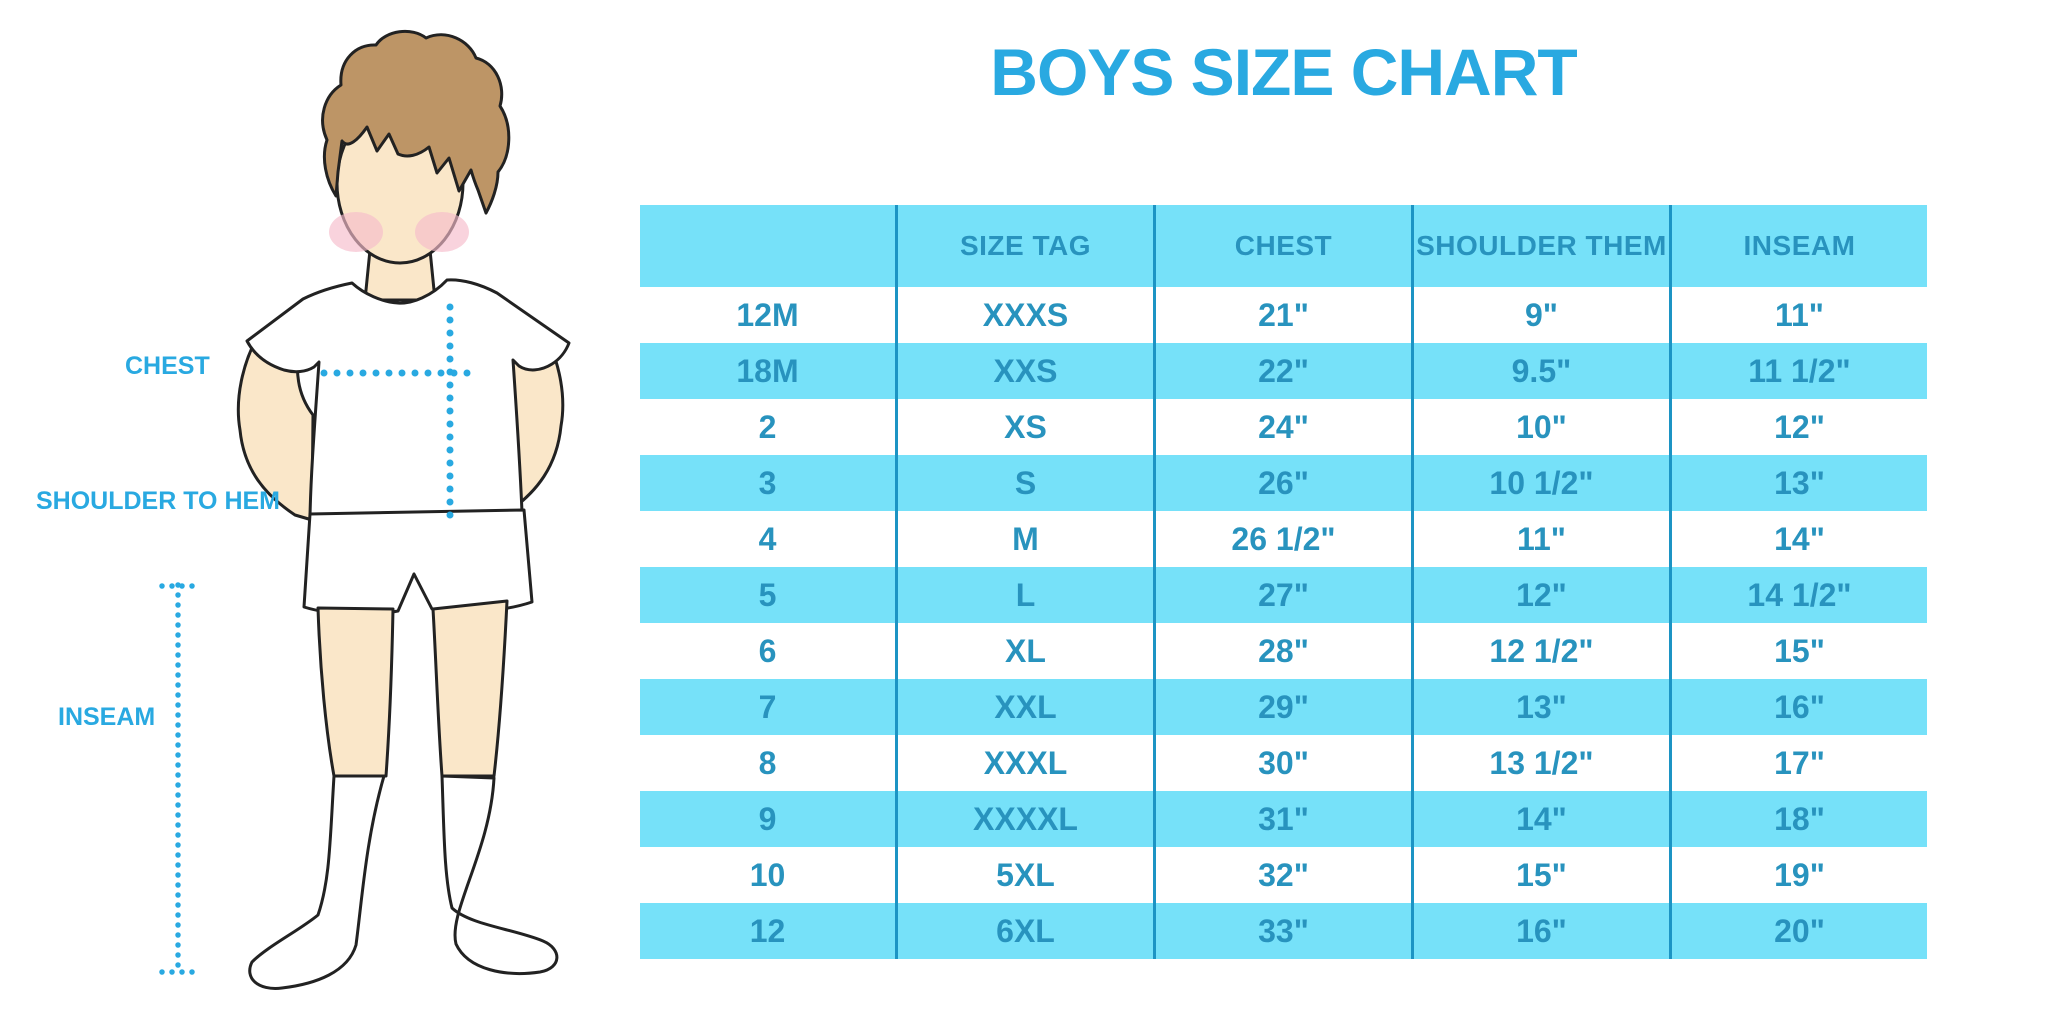  What do you see at coordinates (1025, 819) in the screenshot?
I see `table-cell: XXXXL` at bounding box center [1025, 819].